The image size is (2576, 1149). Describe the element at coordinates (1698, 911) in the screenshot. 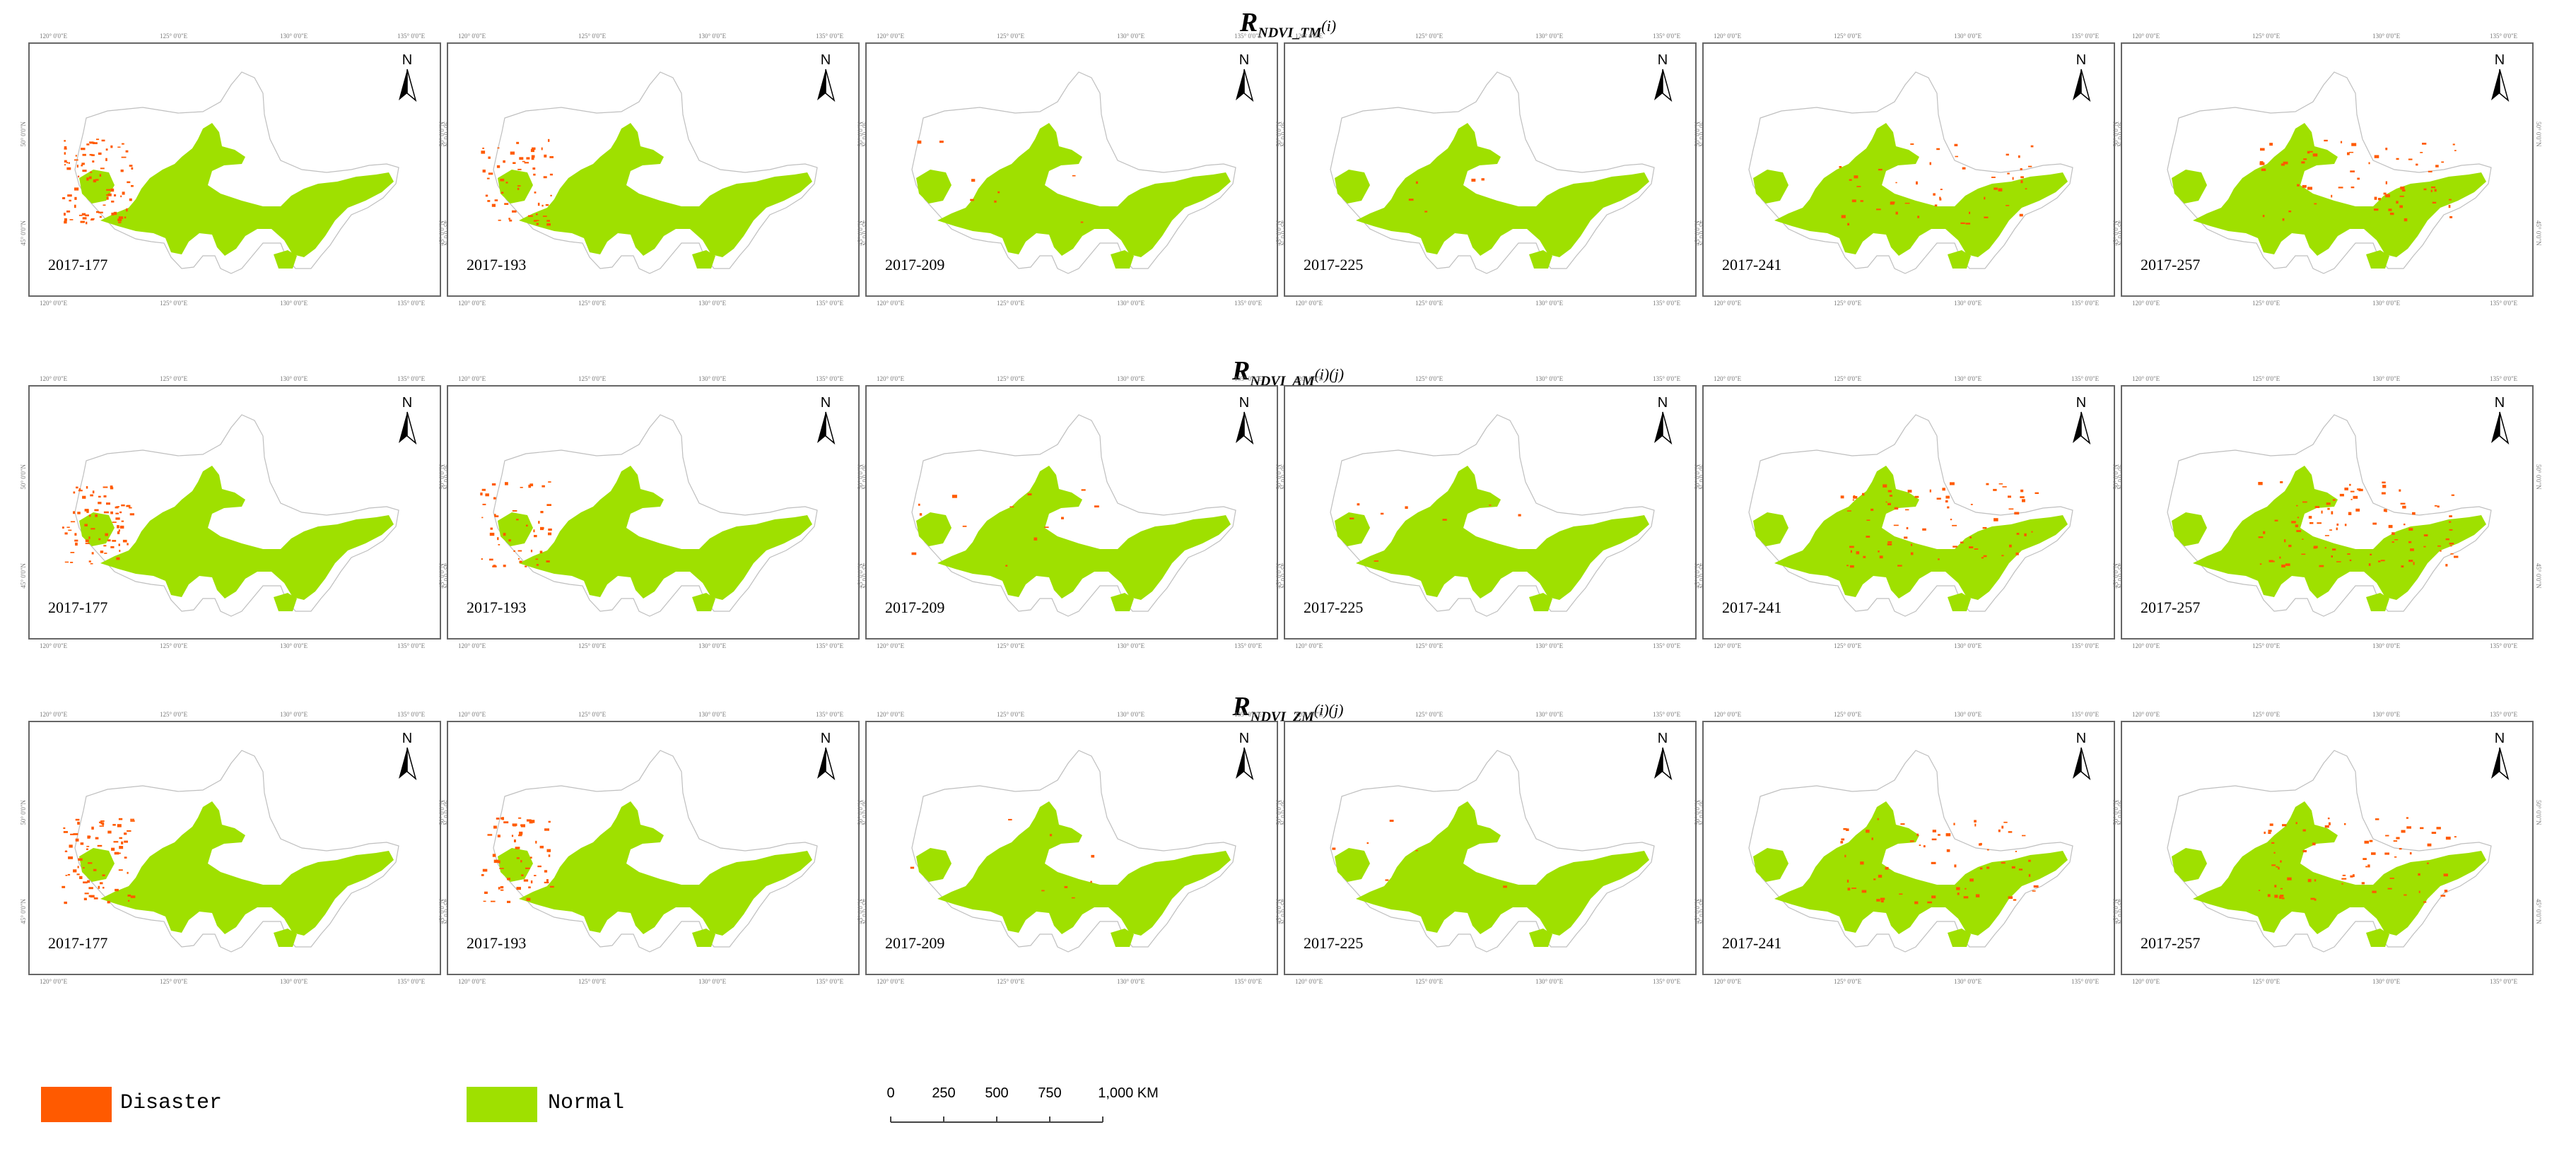

I see `lat-tick-left: 45° 0'0"N` at that location.